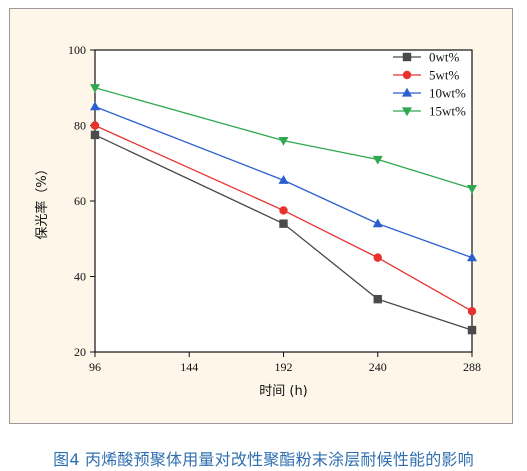 The image size is (527, 471). Describe the element at coordinates (42, 200) in the screenshot. I see `y-axis-label: 保光率（%）` at that location.